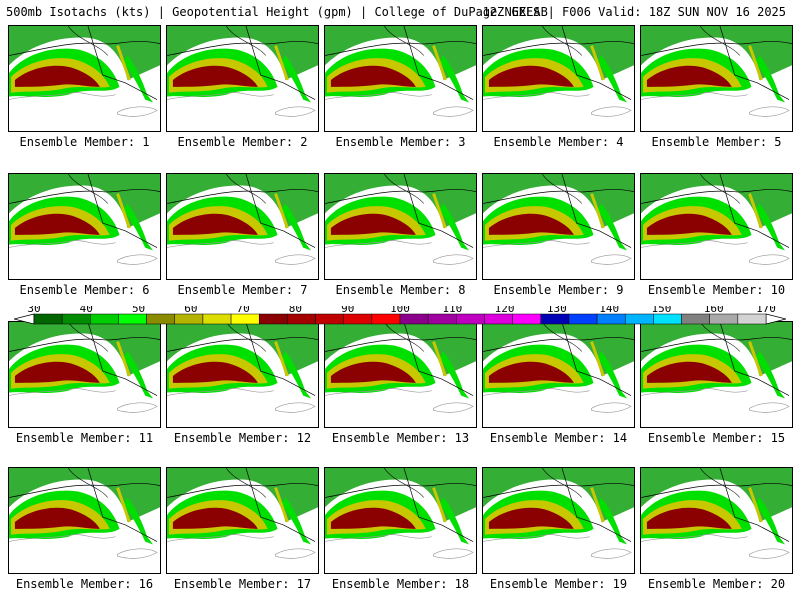  I want to click on colorbar-label: 130, so click(557, 310).